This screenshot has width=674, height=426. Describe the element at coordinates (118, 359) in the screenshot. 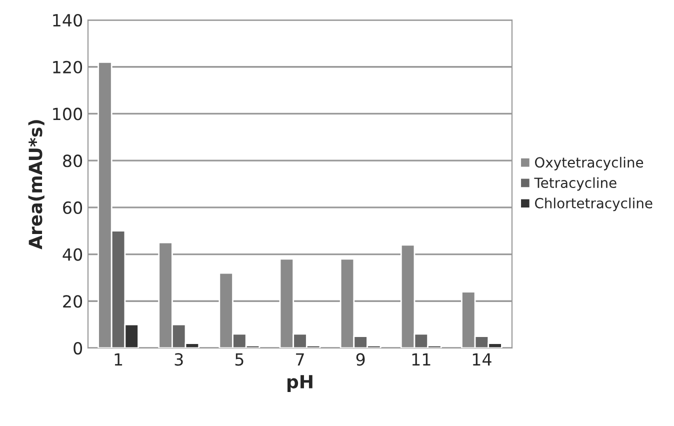

I see `x-tick-label: 1` at that location.